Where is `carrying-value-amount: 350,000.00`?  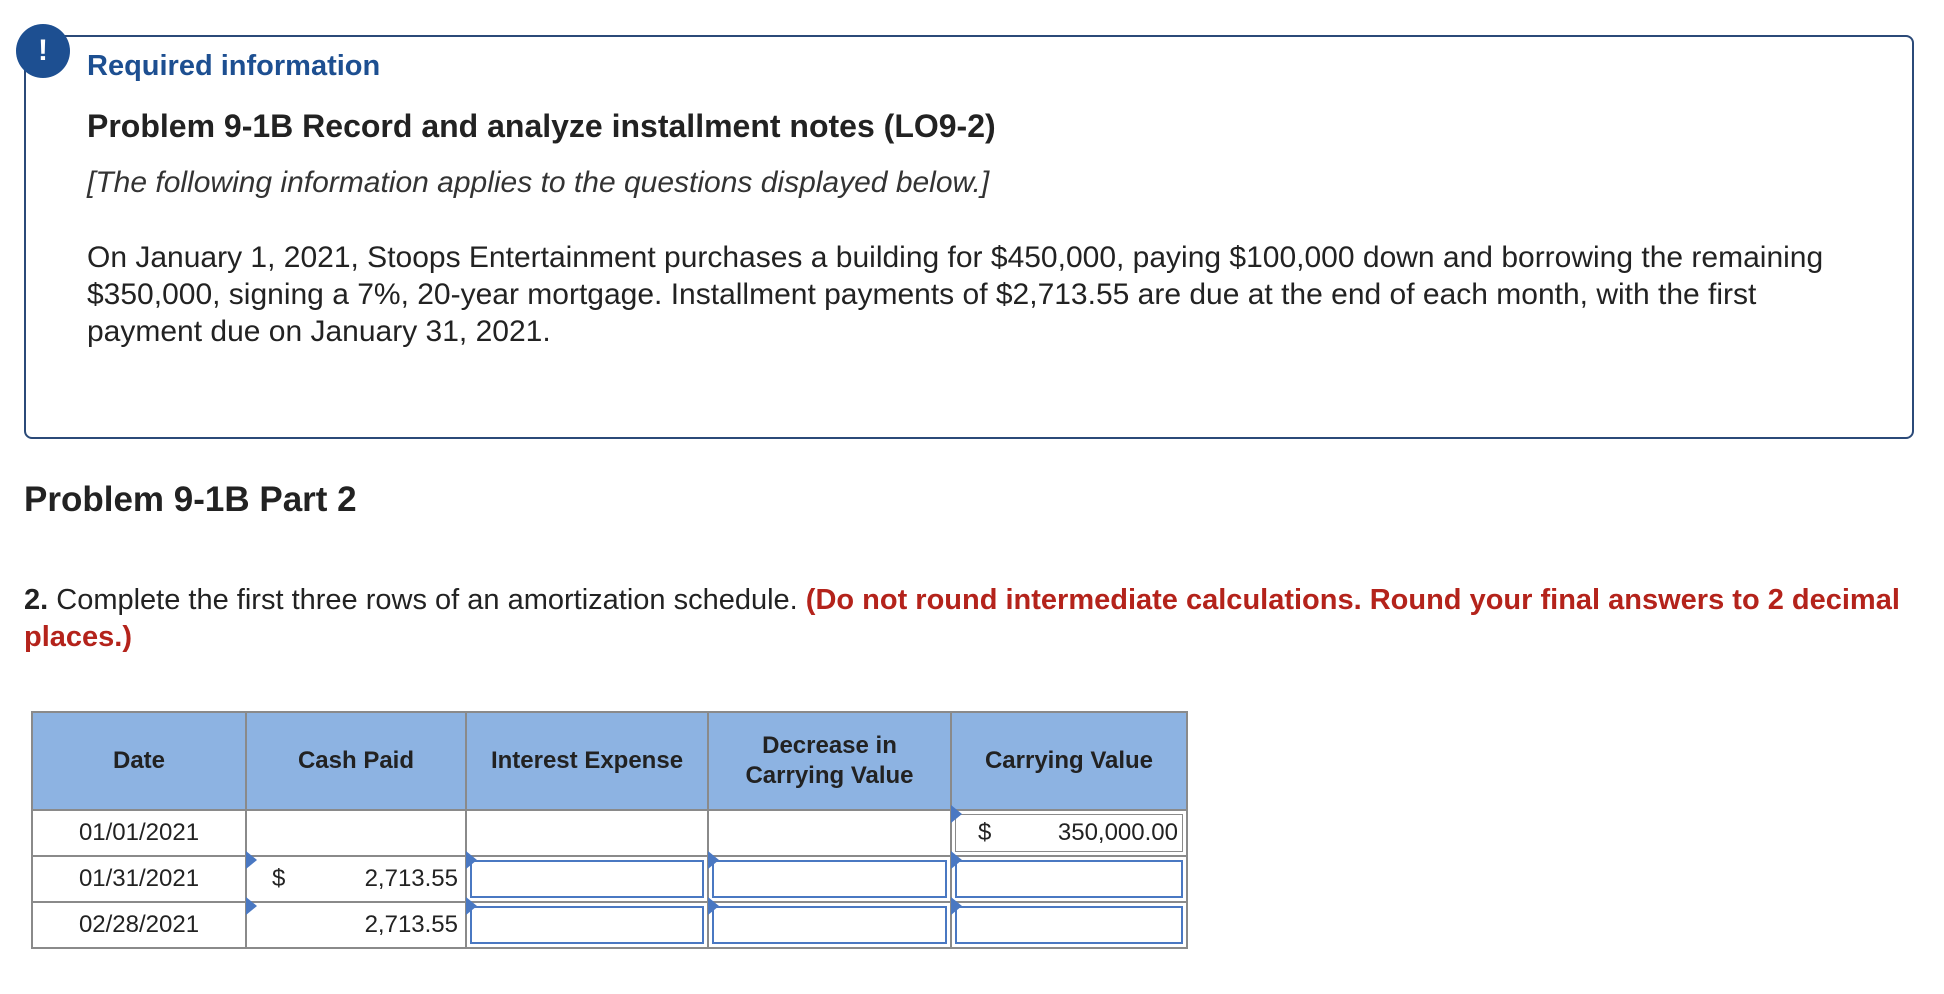
carrying-value-amount: 350,000.00 is located at coordinates (1117, 832).